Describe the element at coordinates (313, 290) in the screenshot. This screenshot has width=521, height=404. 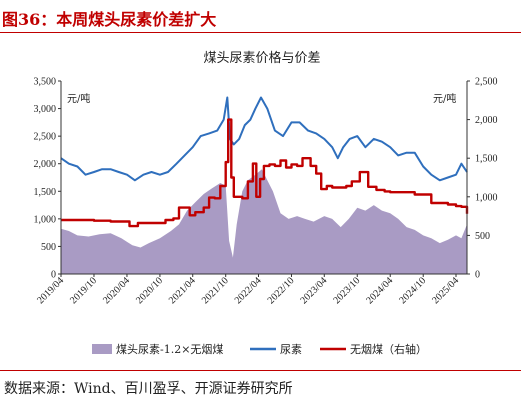
I see `x-tick-label: 2023/04` at that location.